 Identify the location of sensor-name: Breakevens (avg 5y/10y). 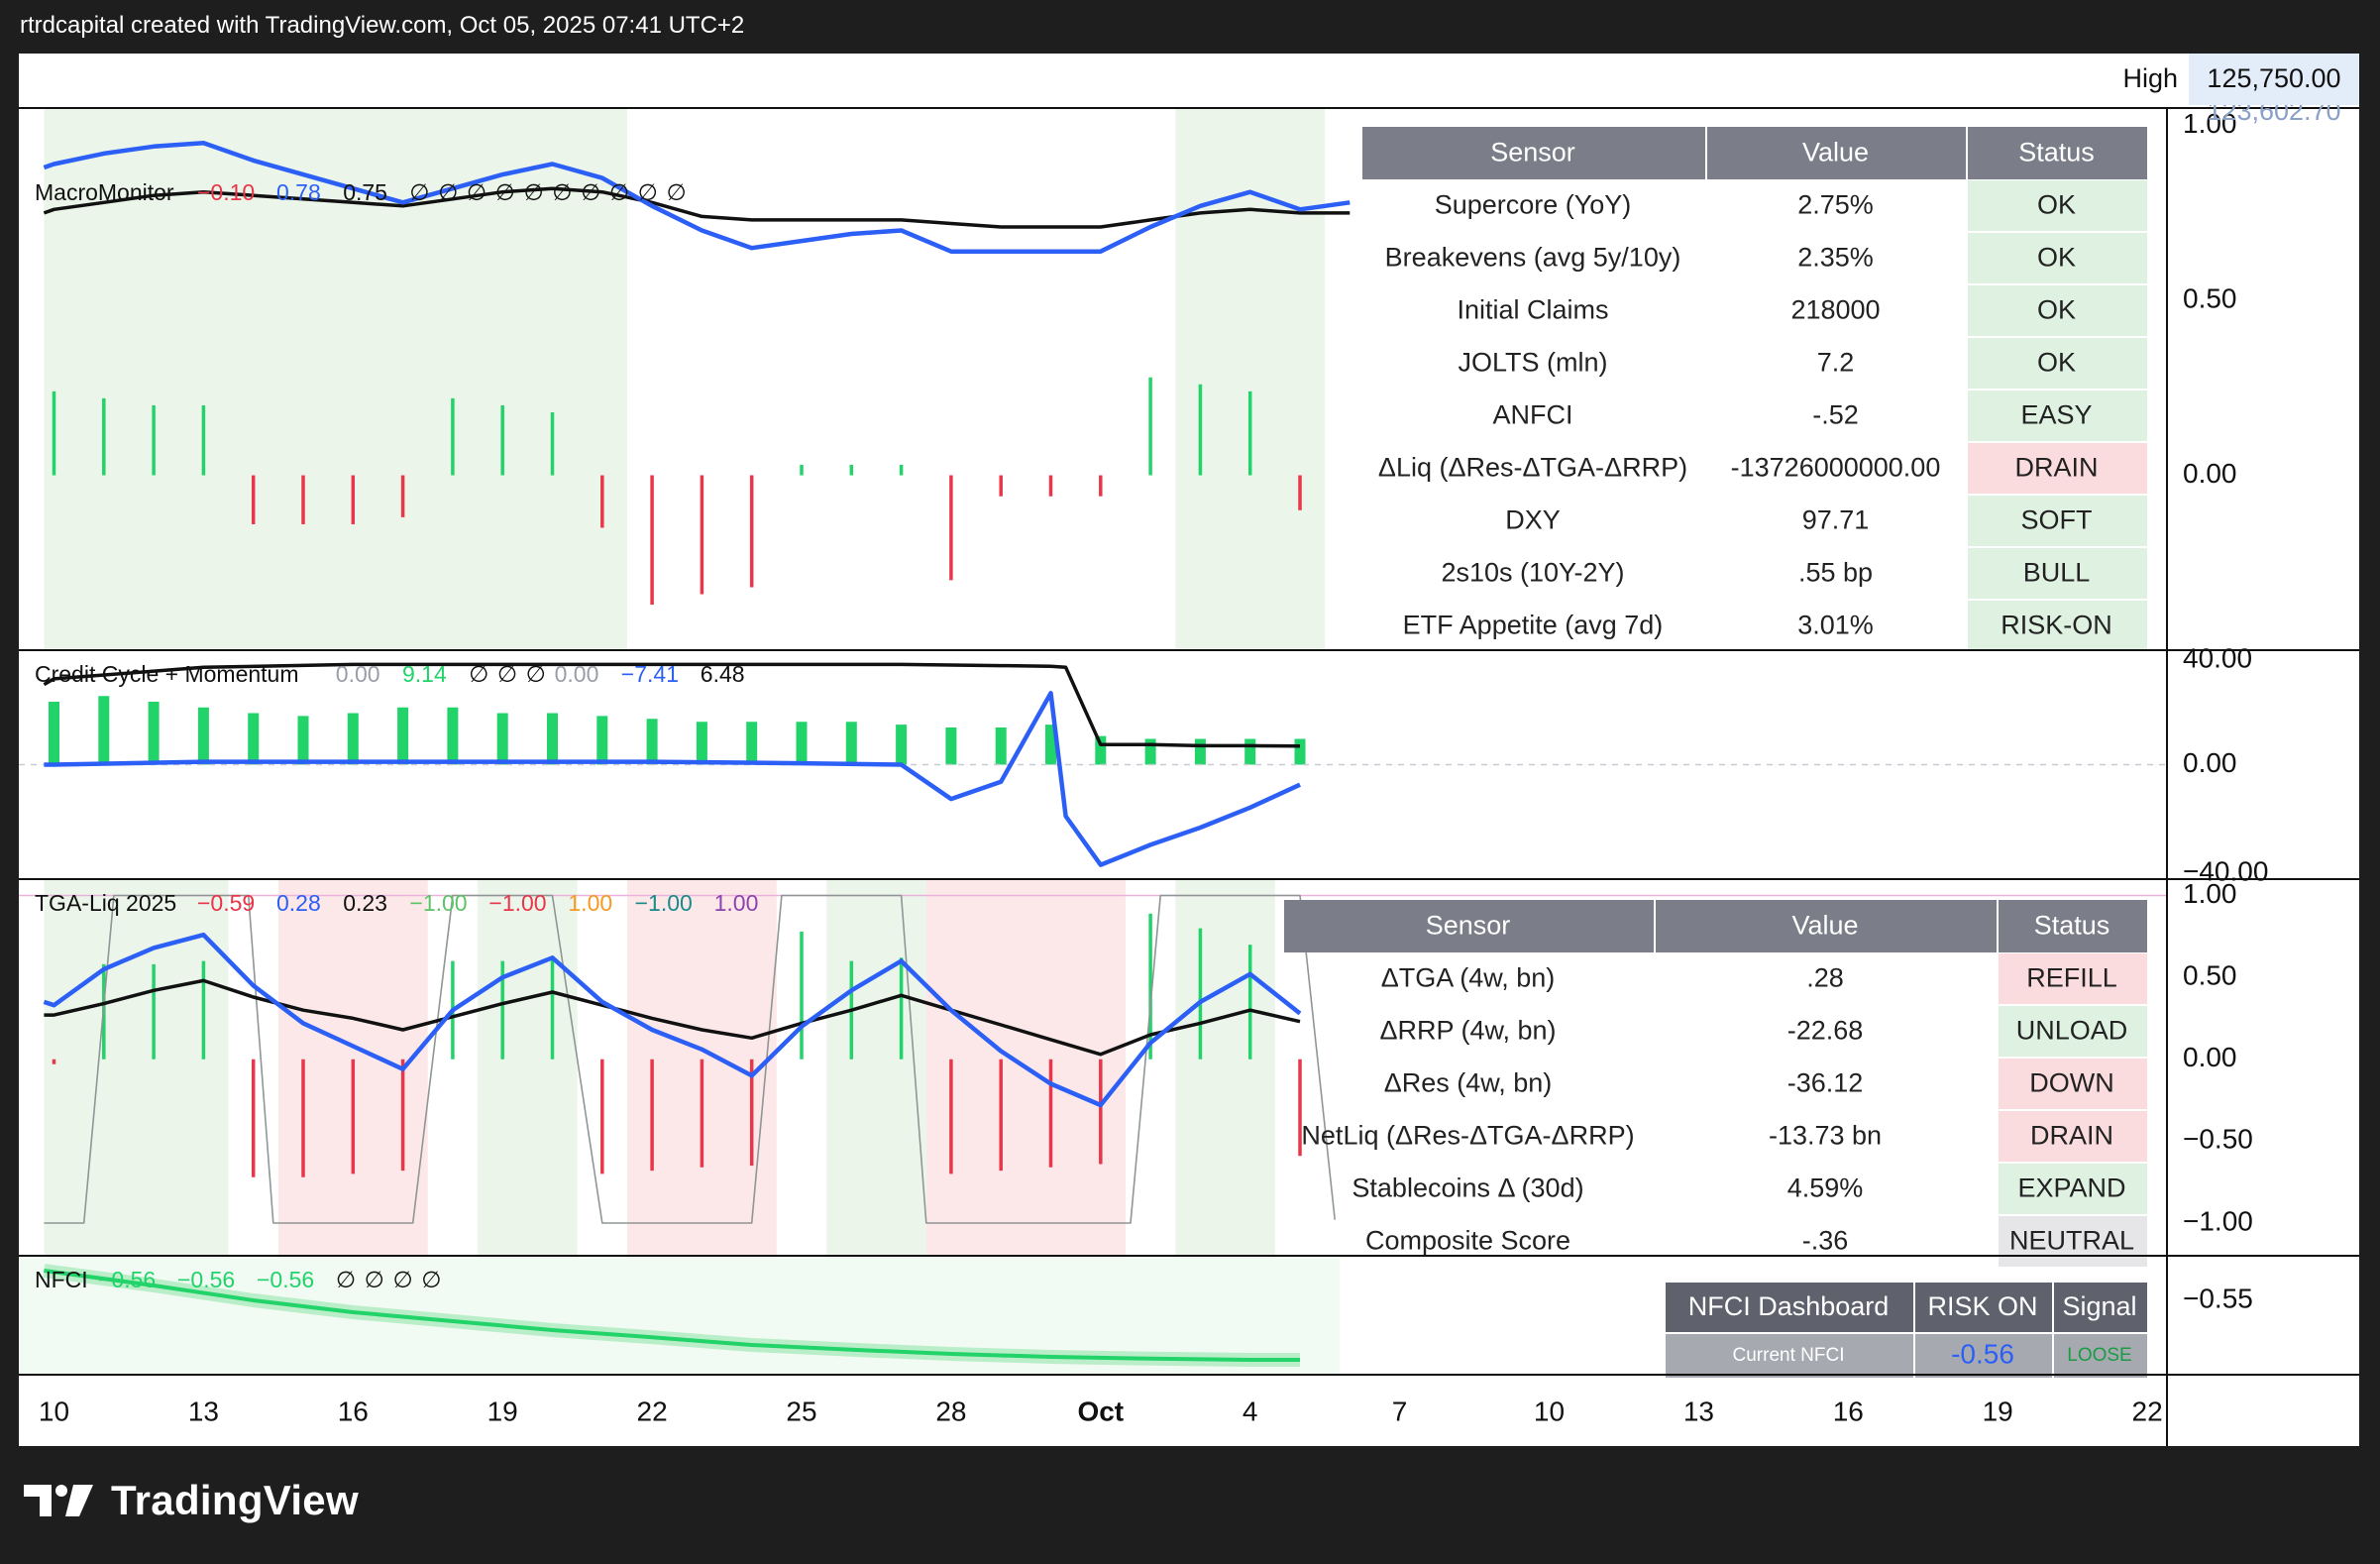
(1533, 258).